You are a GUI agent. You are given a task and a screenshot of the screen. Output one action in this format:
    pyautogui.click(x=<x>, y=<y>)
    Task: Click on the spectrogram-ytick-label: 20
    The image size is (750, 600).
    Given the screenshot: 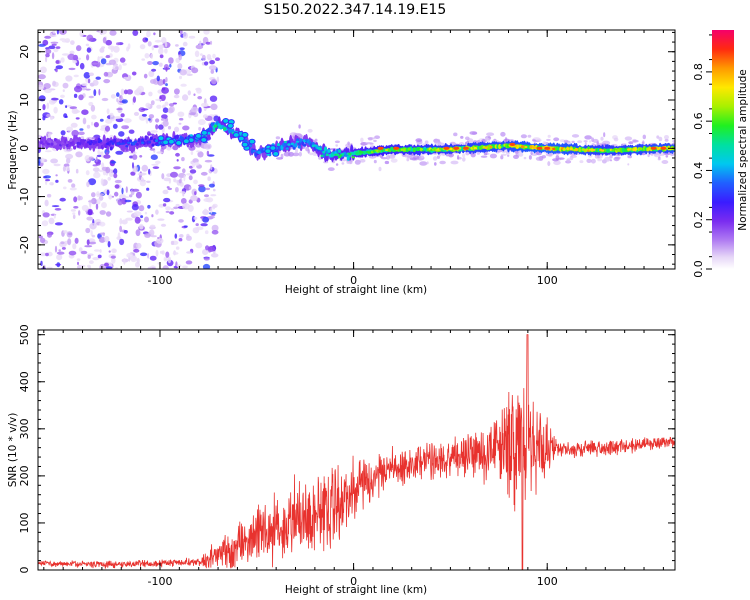 What is the action you would take?
    pyautogui.click(x=24, y=52)
    